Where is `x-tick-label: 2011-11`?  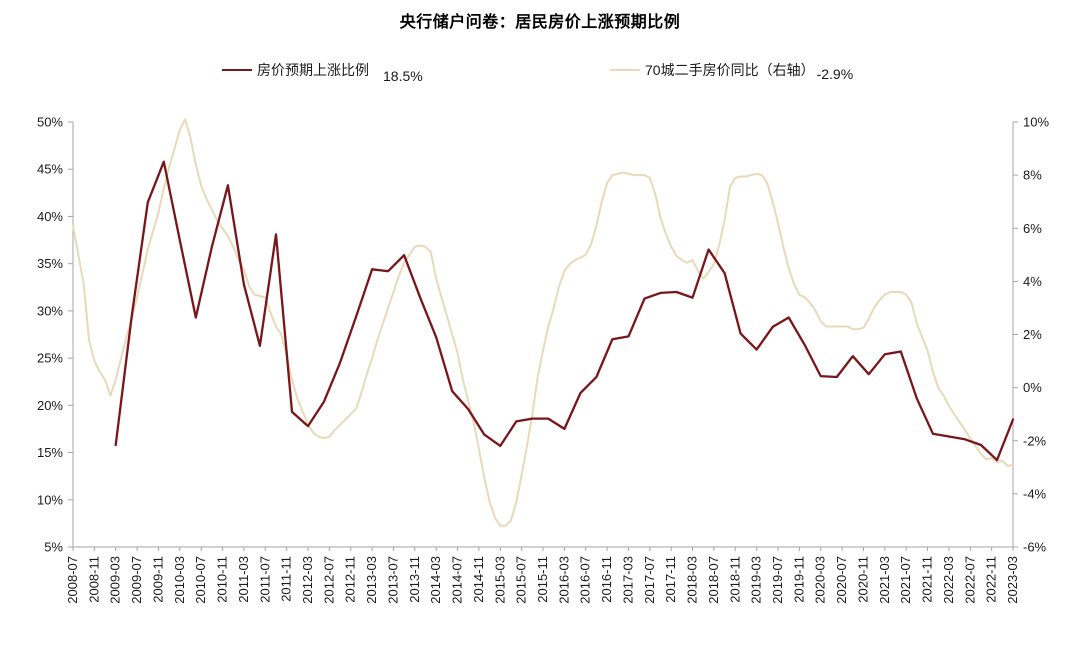 x-tick-label: 2011-11 is located at coordinates (286, 579).